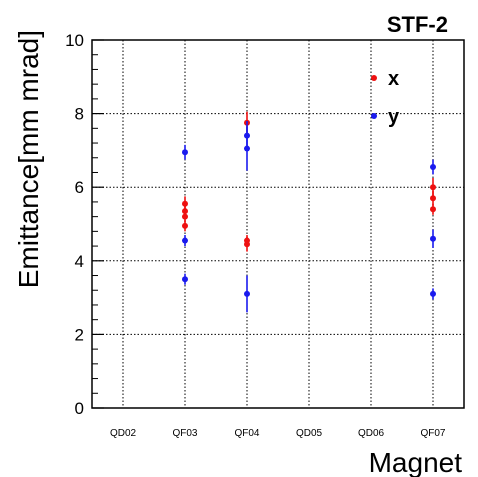 The height and width of the screenshot is (477, 478). Describe the element at coordinates (385, 98) in the screenshot. I see `legend: xy` at that location.